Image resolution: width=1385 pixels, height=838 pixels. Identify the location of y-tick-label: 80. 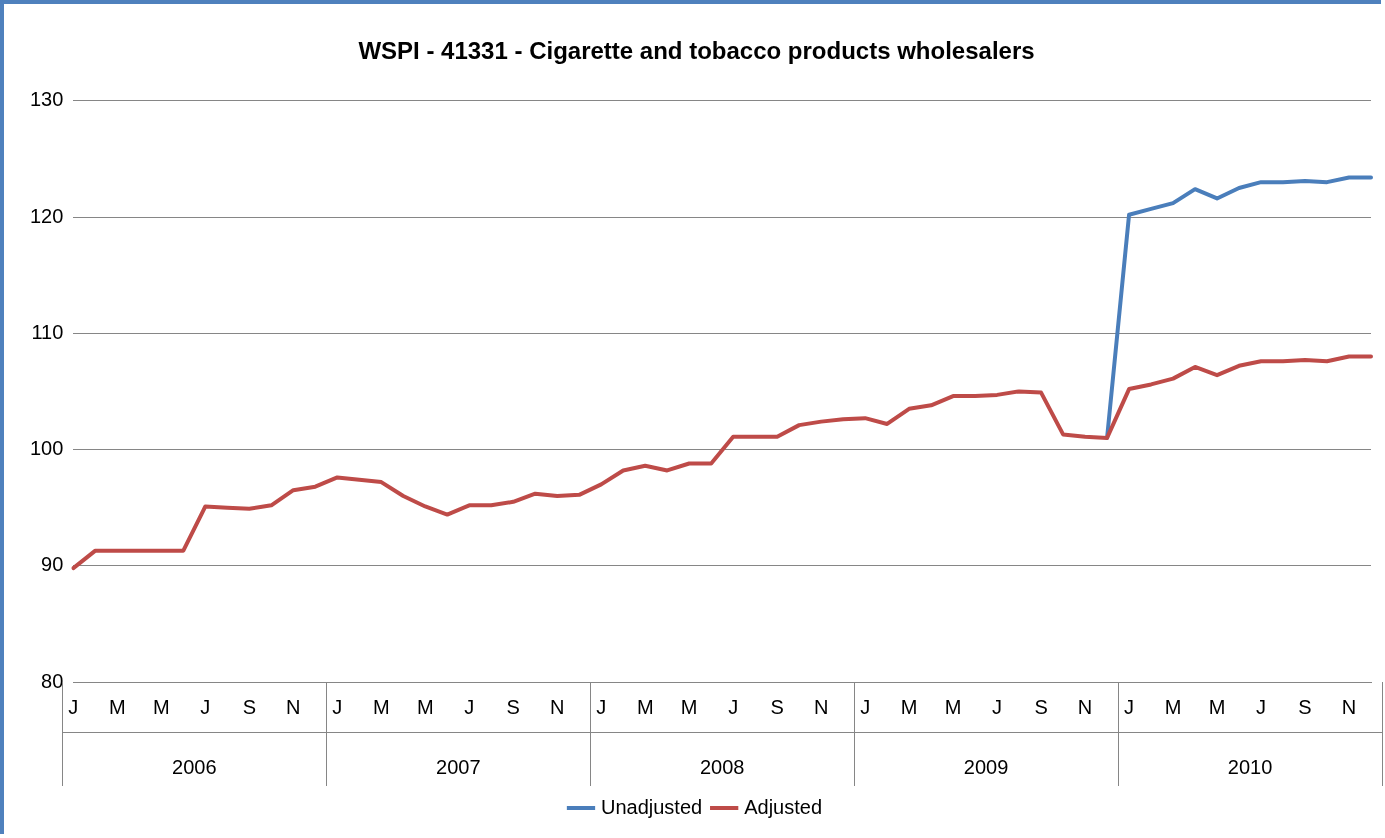
(52, 680).